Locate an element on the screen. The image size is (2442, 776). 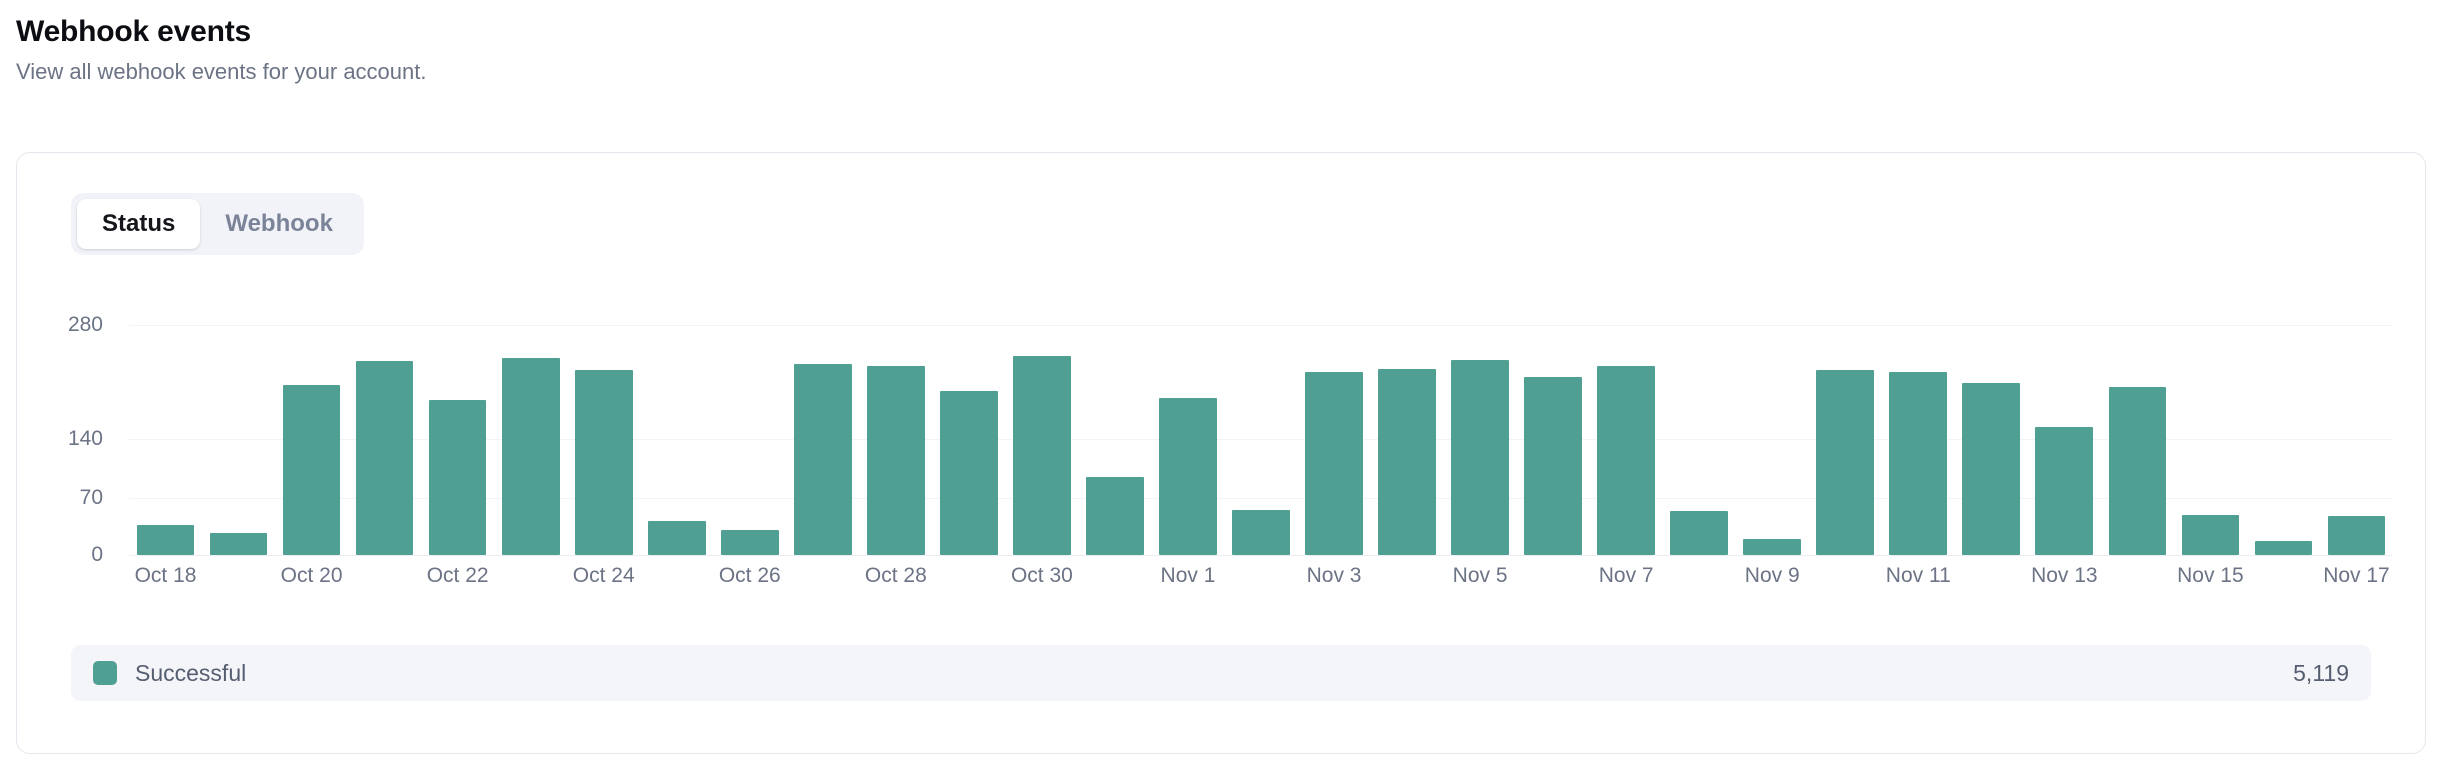
chart-grouping-tabs: Status Webhook is located at coordinates (217, 224).